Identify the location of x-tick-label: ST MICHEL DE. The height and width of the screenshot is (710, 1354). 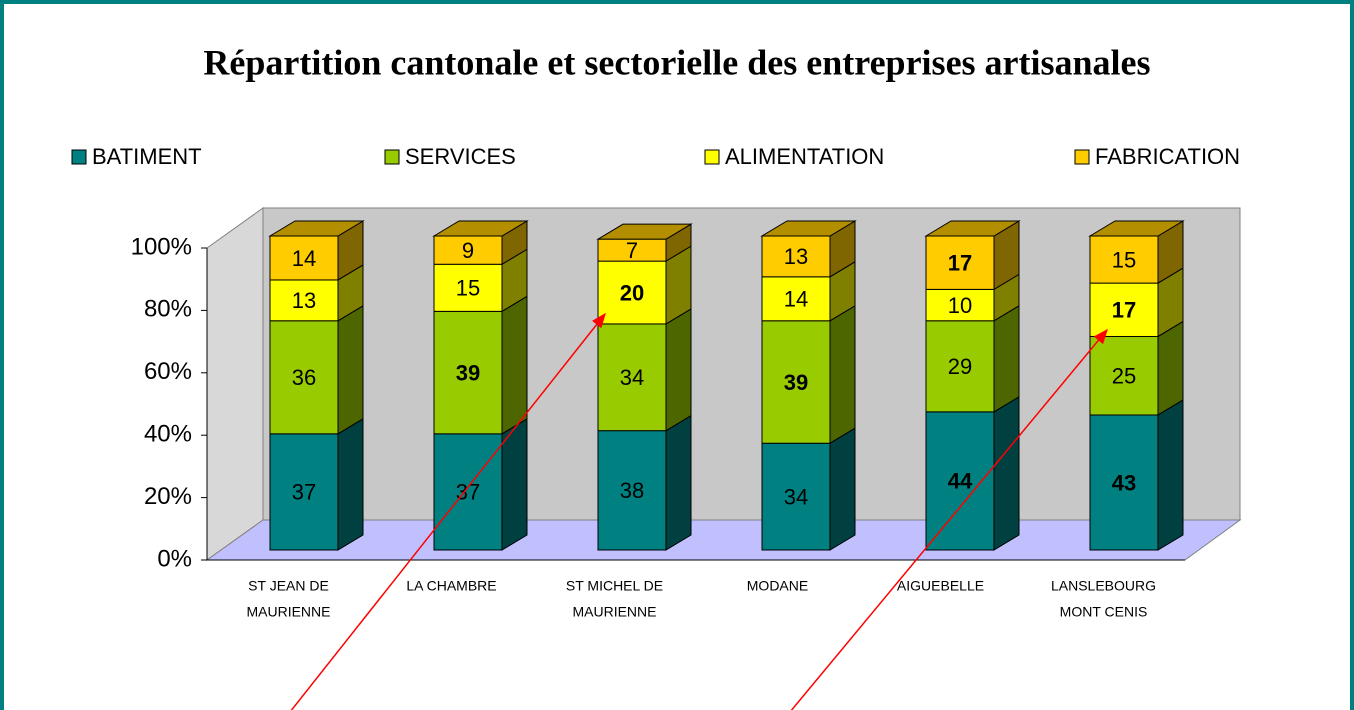
(614, 586).